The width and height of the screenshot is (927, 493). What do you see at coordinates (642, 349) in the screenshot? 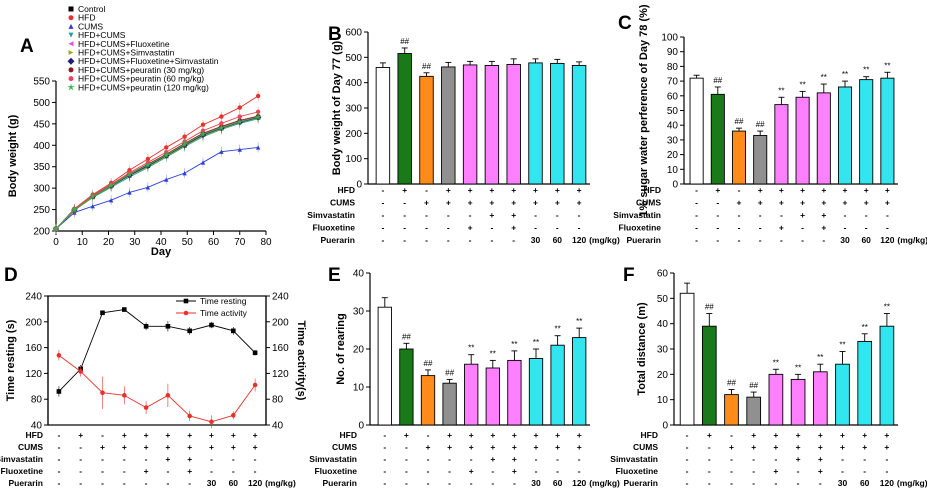
I see `y-axis-title: Total distance (m)` at bounding box center [642, 349].